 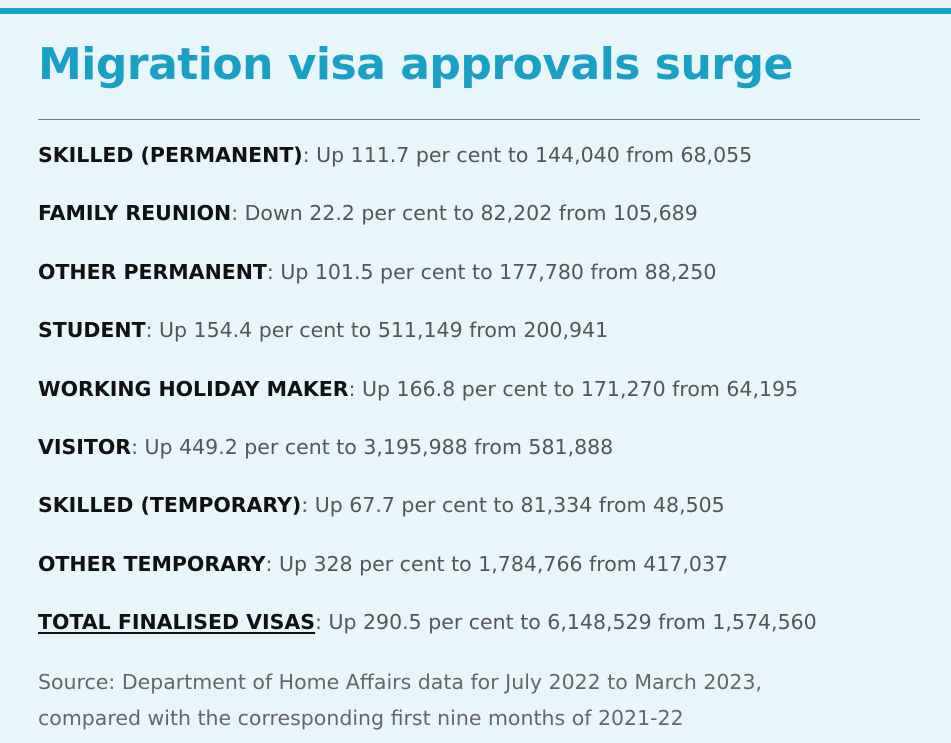 I want to click on stat-label: STUDENT, so click(x=92, y=330).